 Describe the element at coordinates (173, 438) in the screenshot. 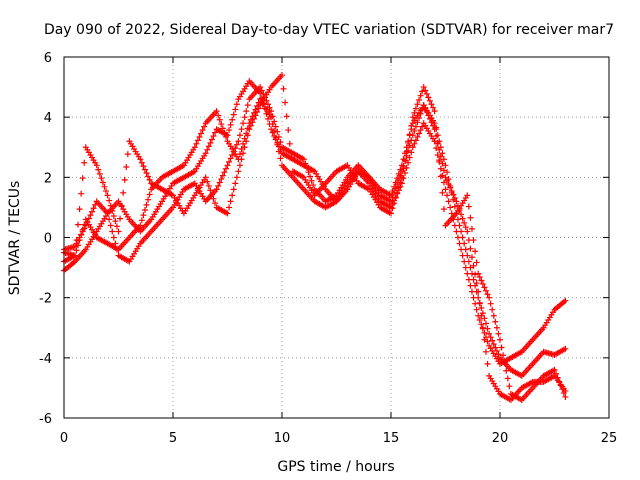

I see `x-tick-label: 5` at that location.